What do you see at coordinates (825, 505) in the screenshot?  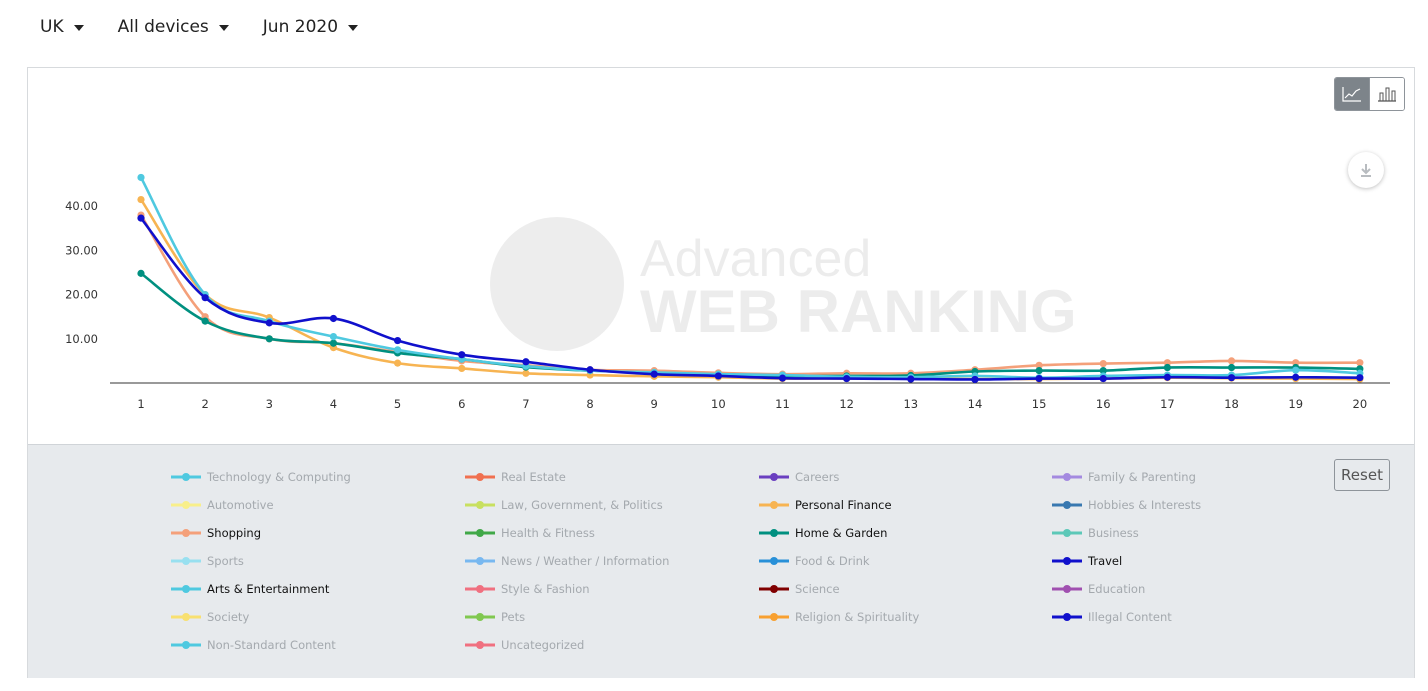 I see `legend-item: Personal Finance` at bounding box center [825, 505].